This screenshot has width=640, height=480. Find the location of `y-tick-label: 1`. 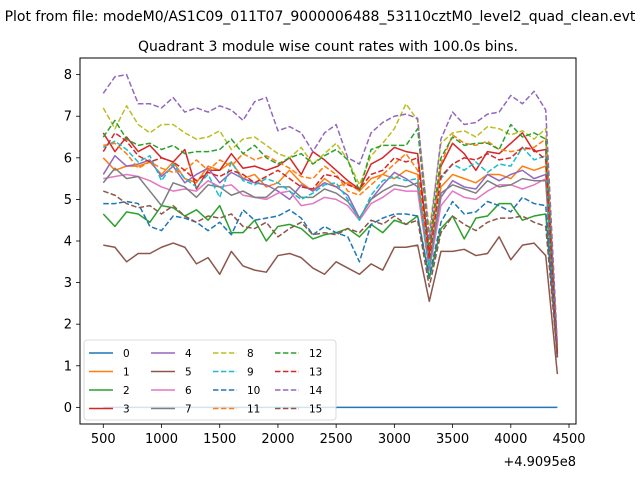

y-tick-label: 1 is located at coordinates (68, 366).